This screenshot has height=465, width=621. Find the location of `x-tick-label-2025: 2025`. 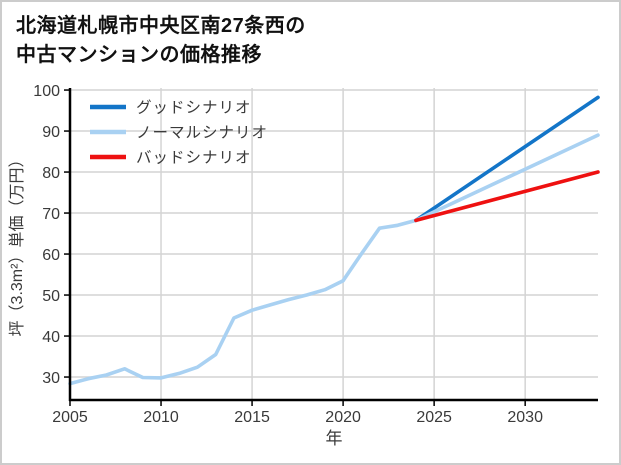

x-tick-label-2025: 2025 is located at coordinates (434, 417).